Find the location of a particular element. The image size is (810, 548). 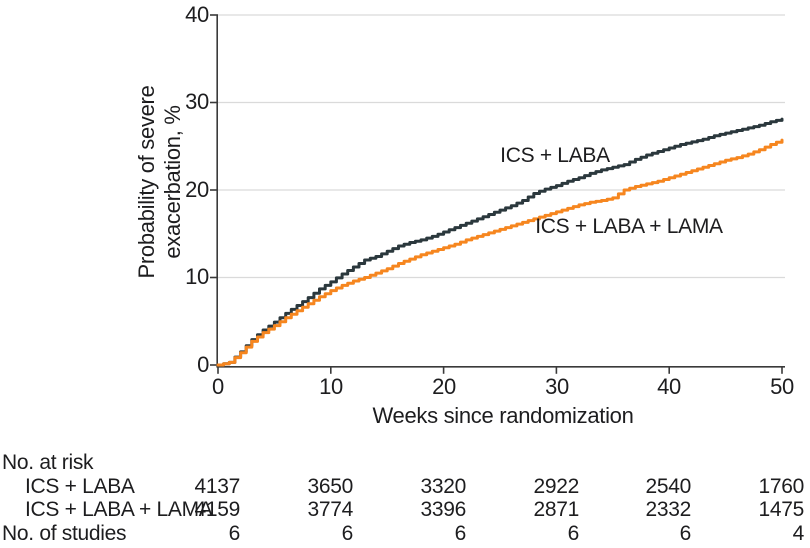

risk-row-label-ics-laba: ICS + LABA is located at coordinates (80, 486).